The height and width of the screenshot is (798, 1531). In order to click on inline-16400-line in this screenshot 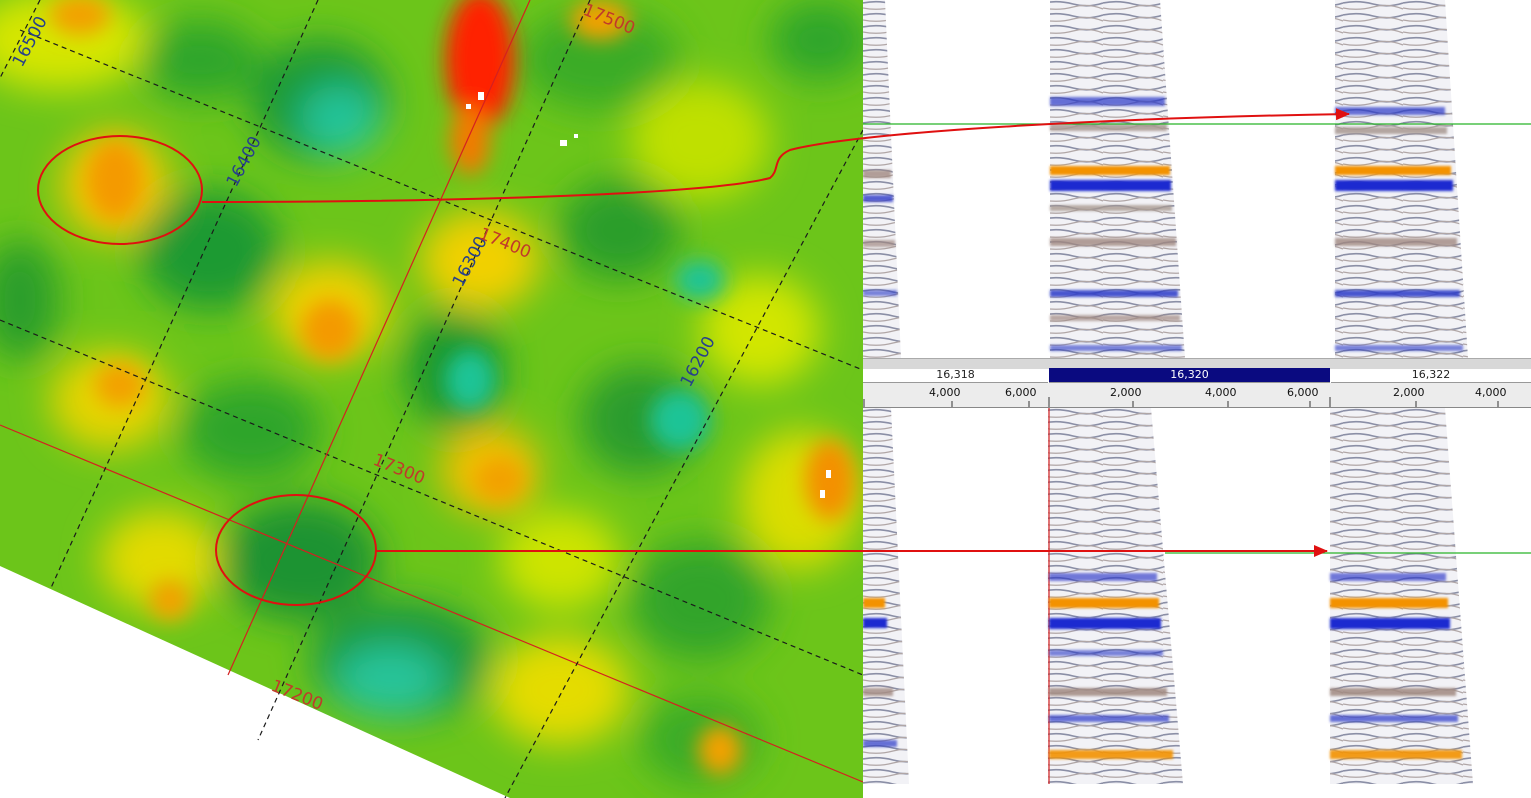, I will do `click(184, 295)`.